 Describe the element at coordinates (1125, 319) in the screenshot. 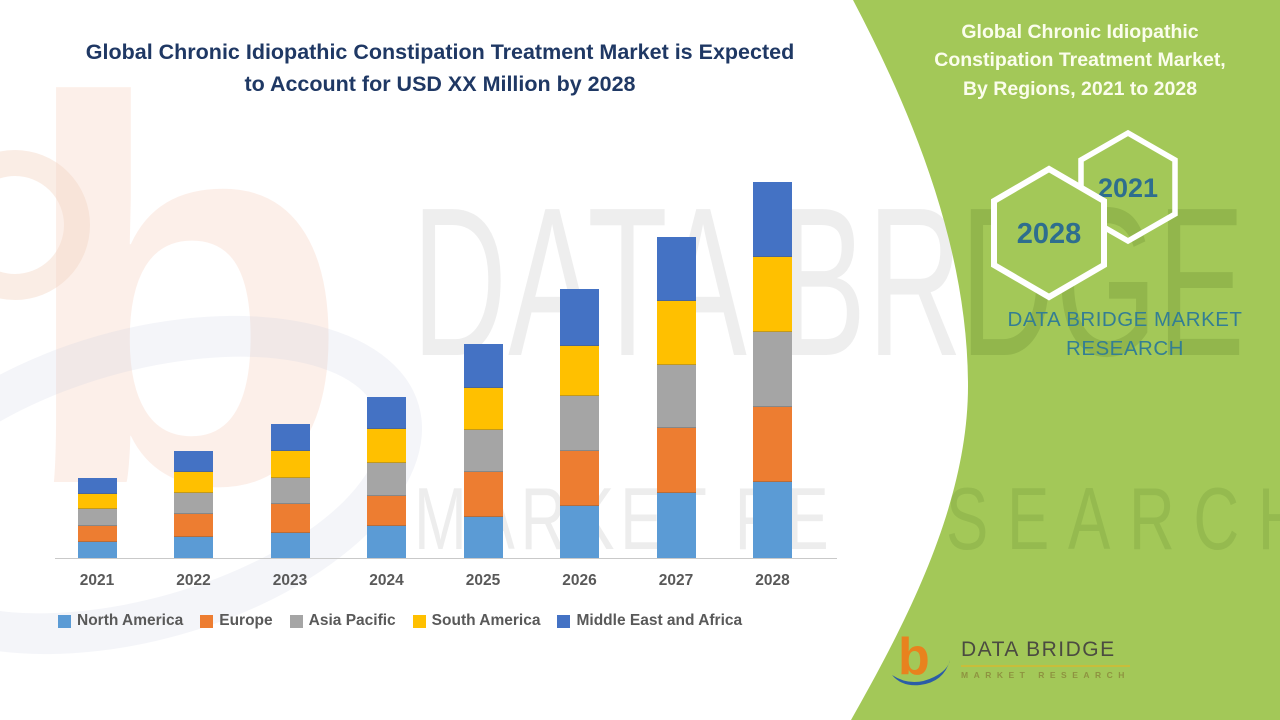

I see `brand-name-line1: DATA BRIDGE MARKET` at that location.